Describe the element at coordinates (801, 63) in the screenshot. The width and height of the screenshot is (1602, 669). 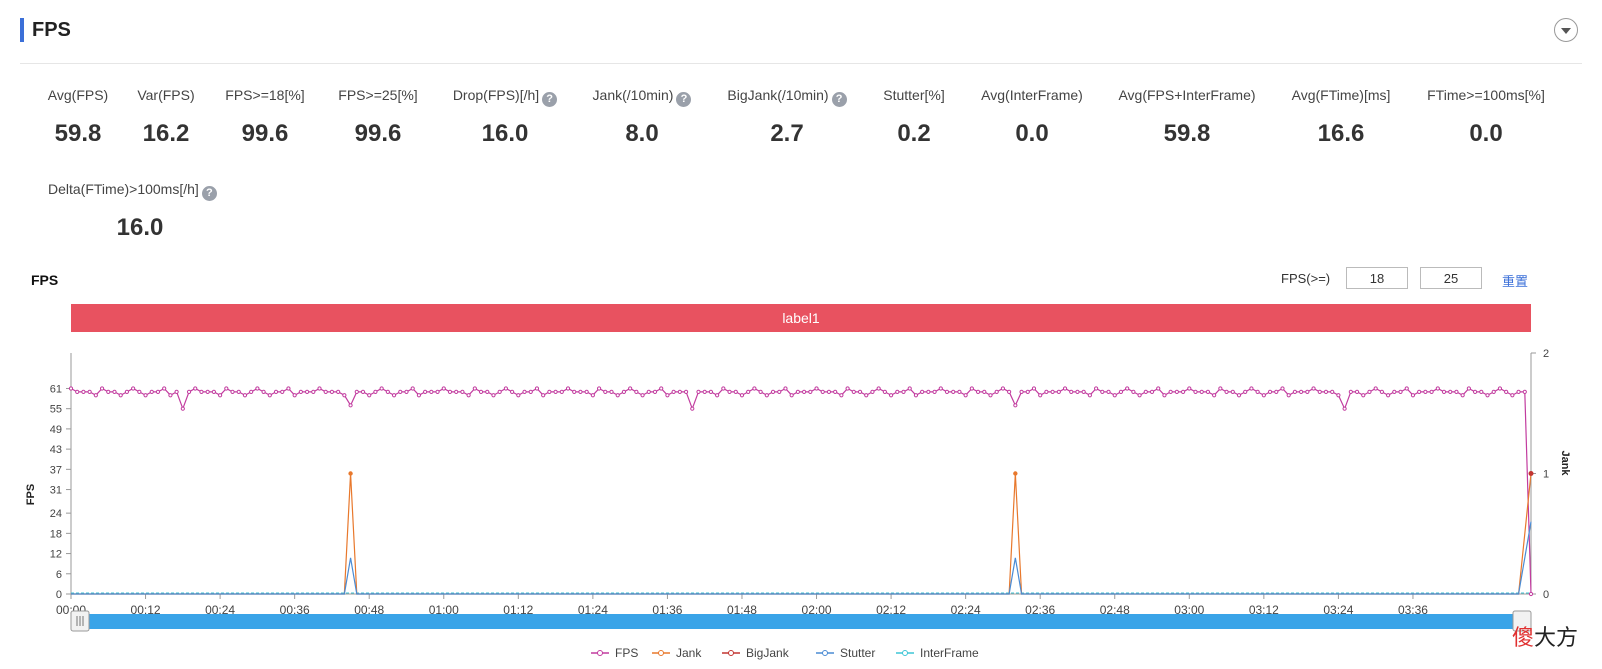
I see `header-divider` at that location.